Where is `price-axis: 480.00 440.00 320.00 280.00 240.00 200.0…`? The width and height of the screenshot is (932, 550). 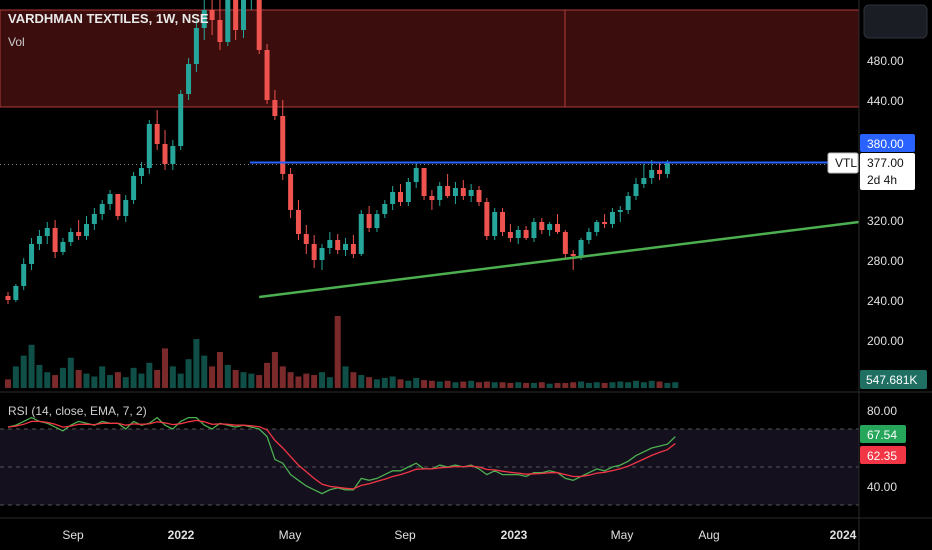 price-axis: 480.00 440.00 320.00 280.00 240.00 200.0… is located at coordinates (885, 201).